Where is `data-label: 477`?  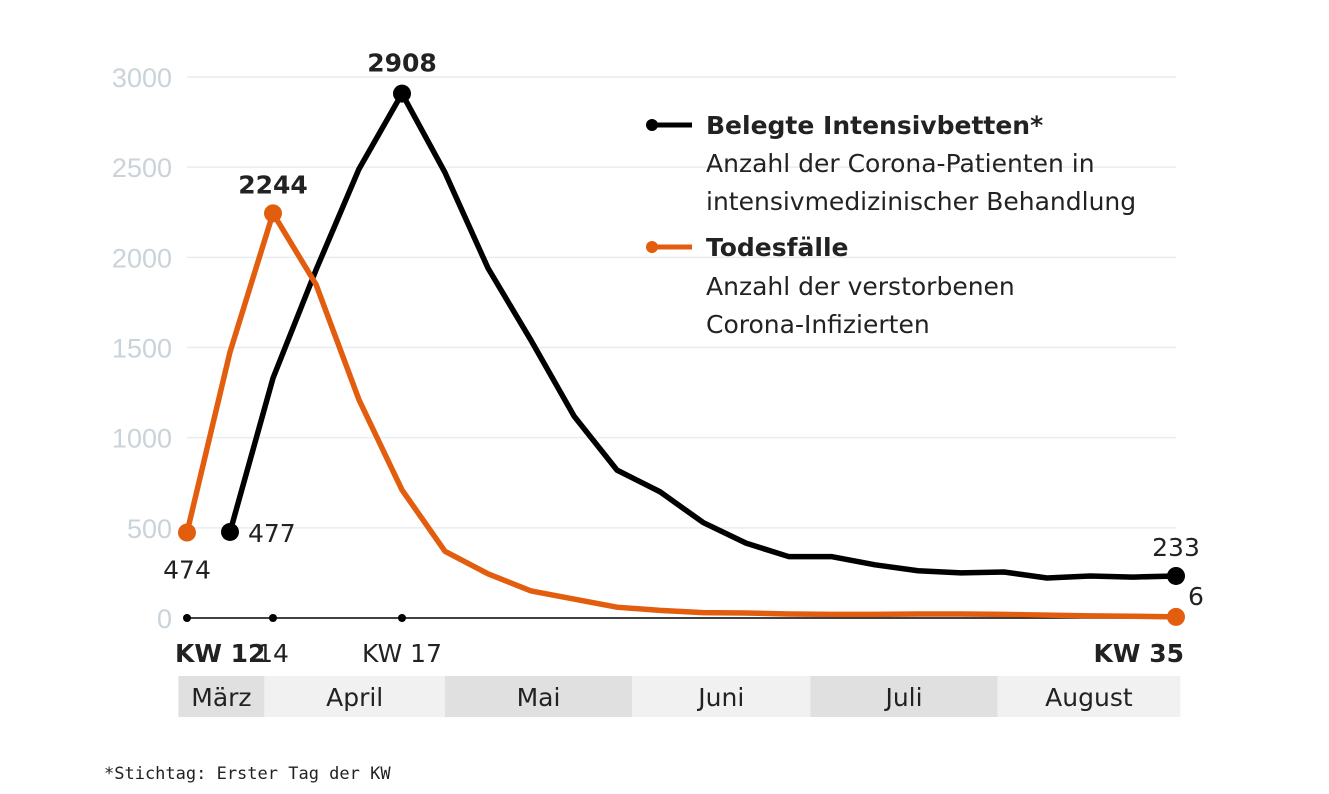 data-label: 477 is located at coordinates (272, 533).